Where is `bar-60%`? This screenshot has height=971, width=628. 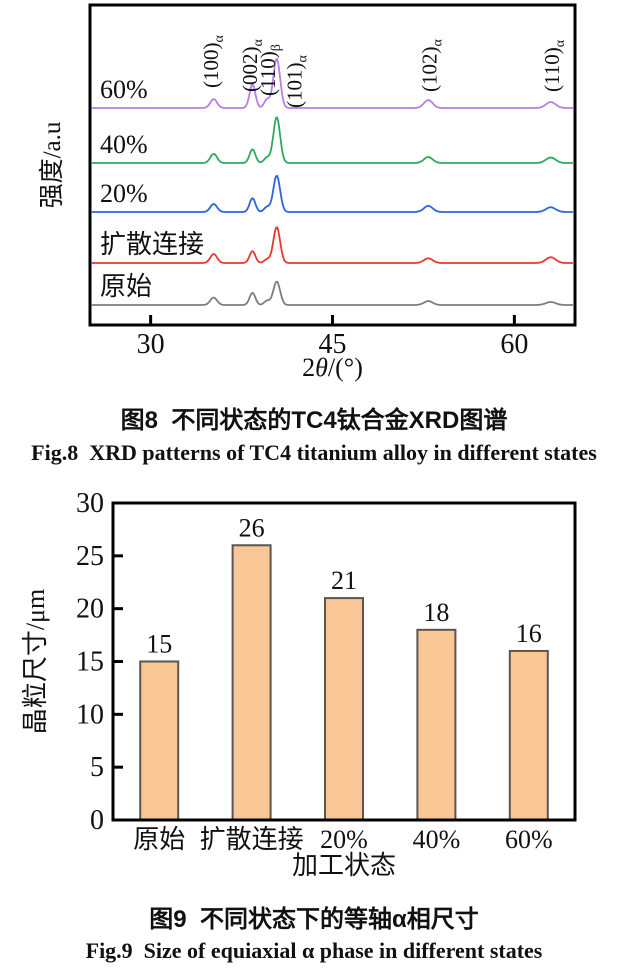
bar-60% is located at coordinates (528, 735).